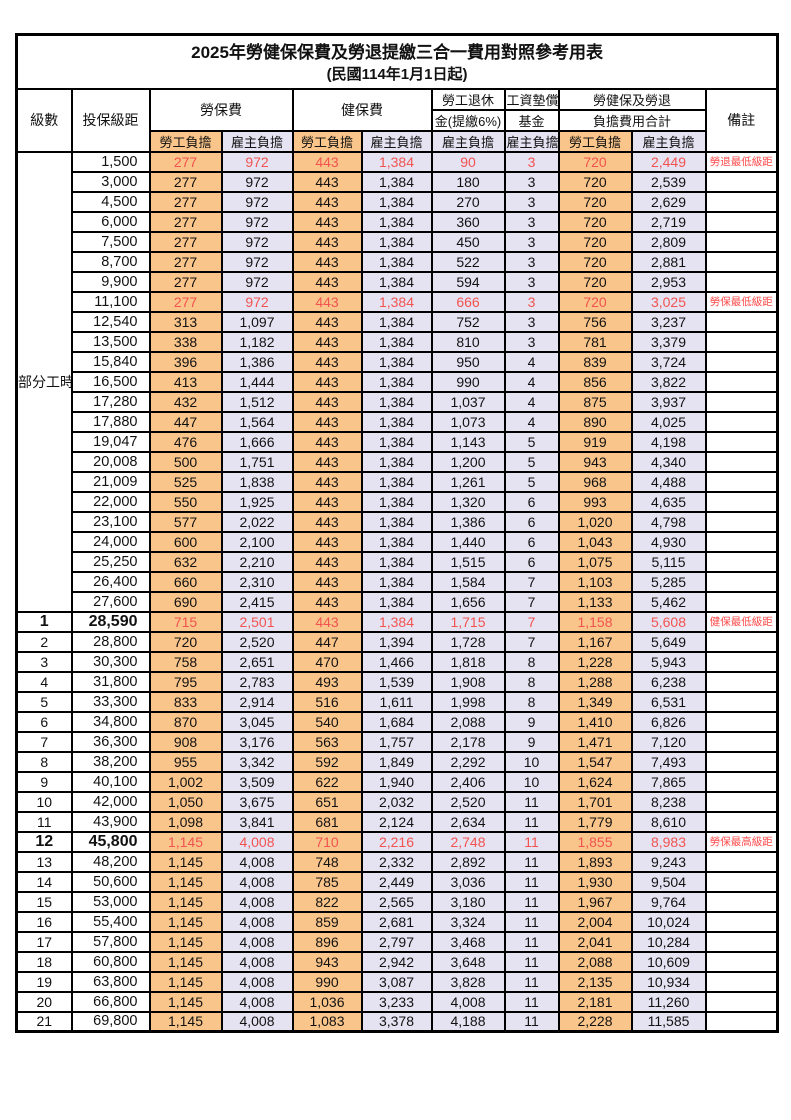 The width and height of the screenshot is (791, 1120). I want to click on value-cell: 622, so click(327, 781).